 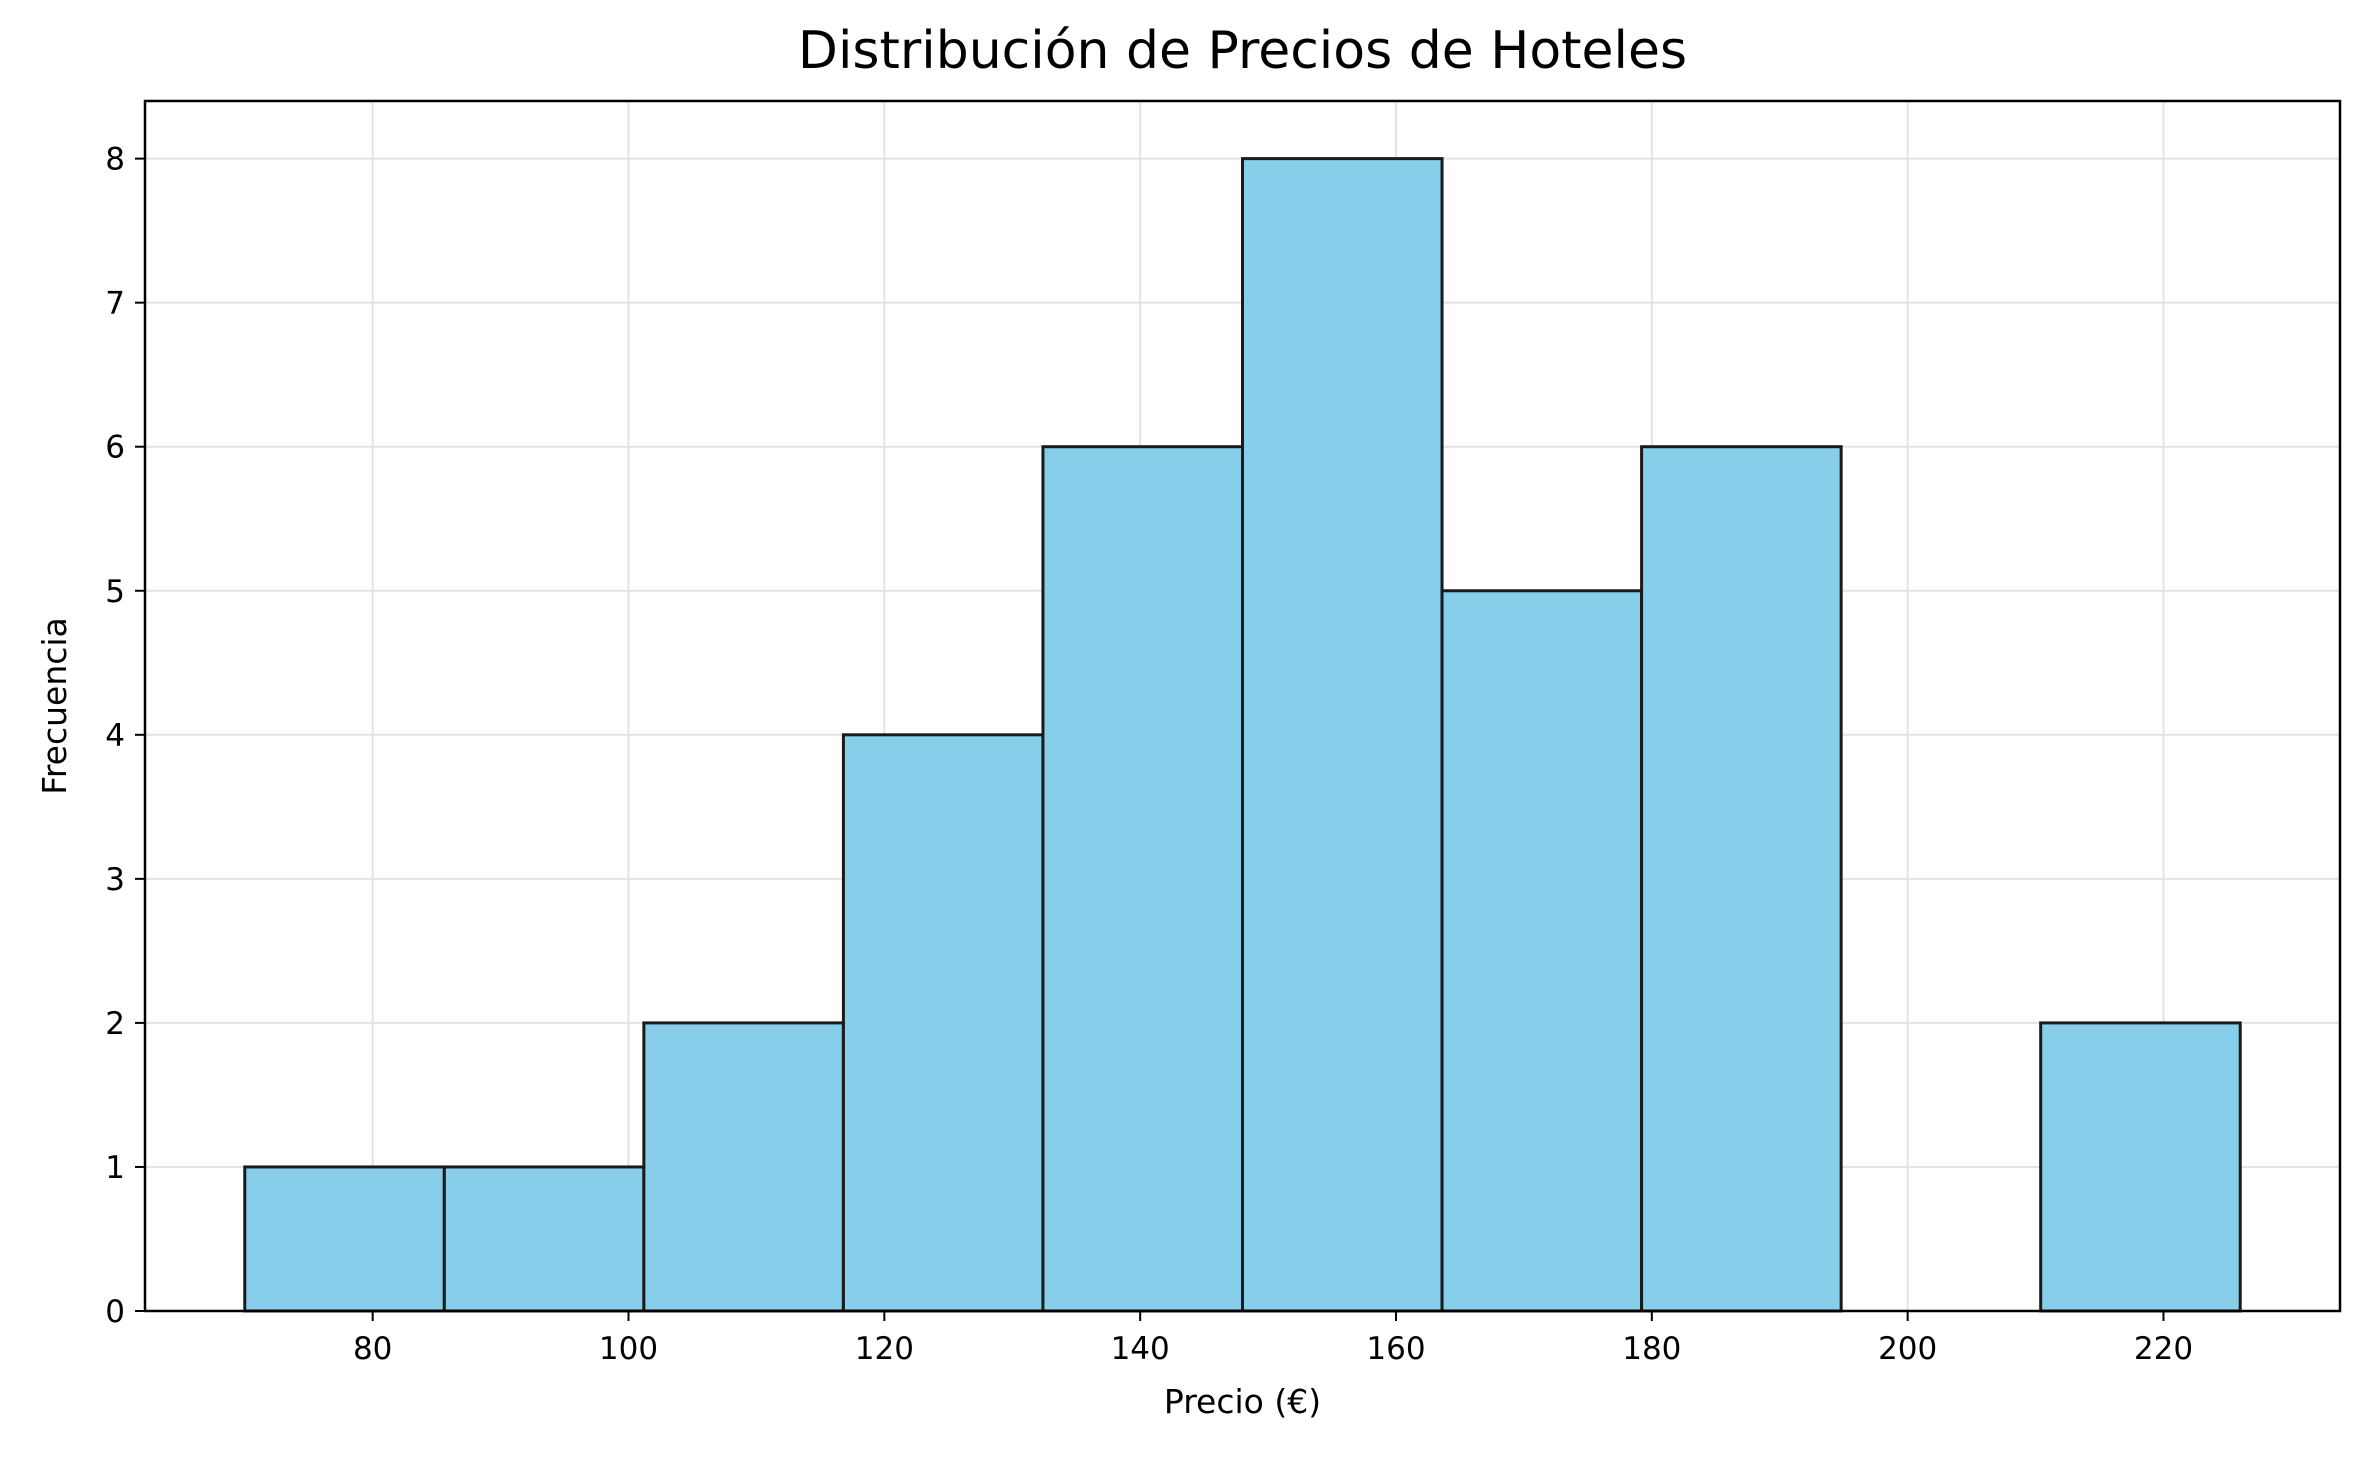 I want to click on y-axis-ticks: 0 1 2 3 4 5 6 7 8, so click(x=125, y=736).